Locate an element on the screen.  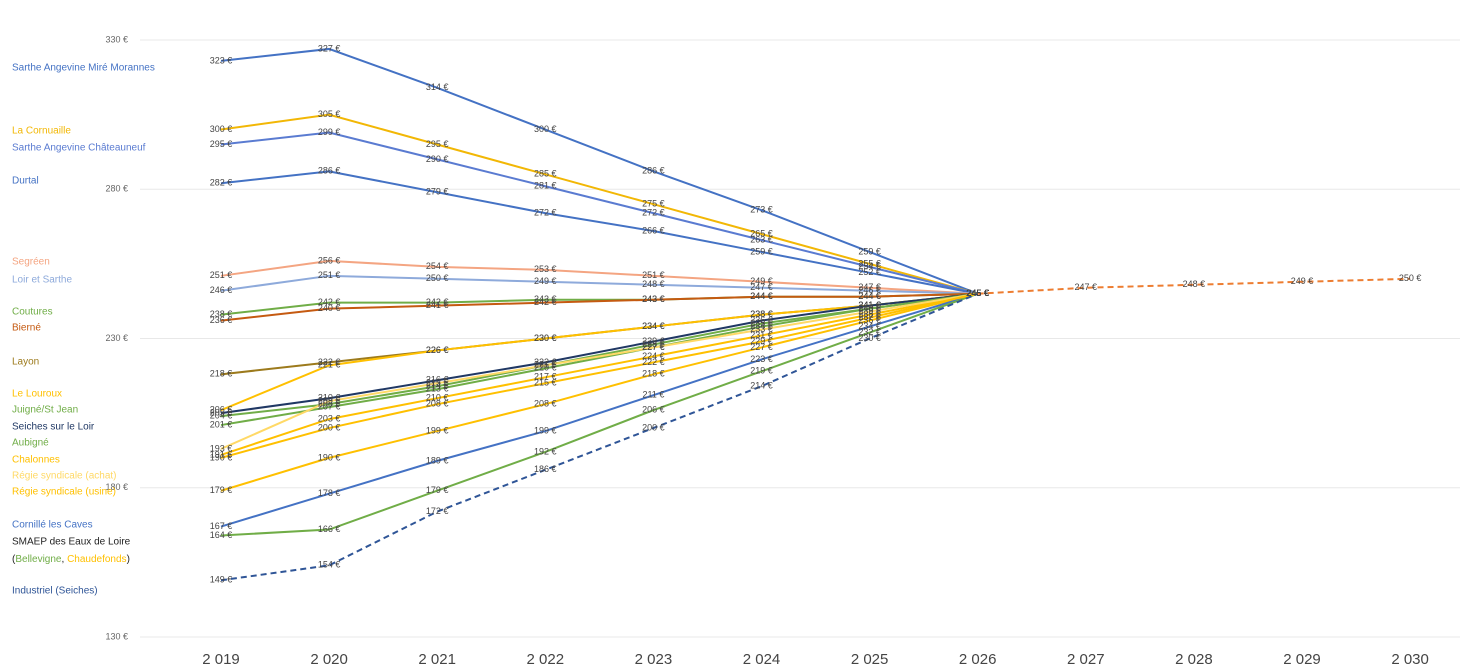
y-tick-label: 230 € is located at coordinates (116, 338).